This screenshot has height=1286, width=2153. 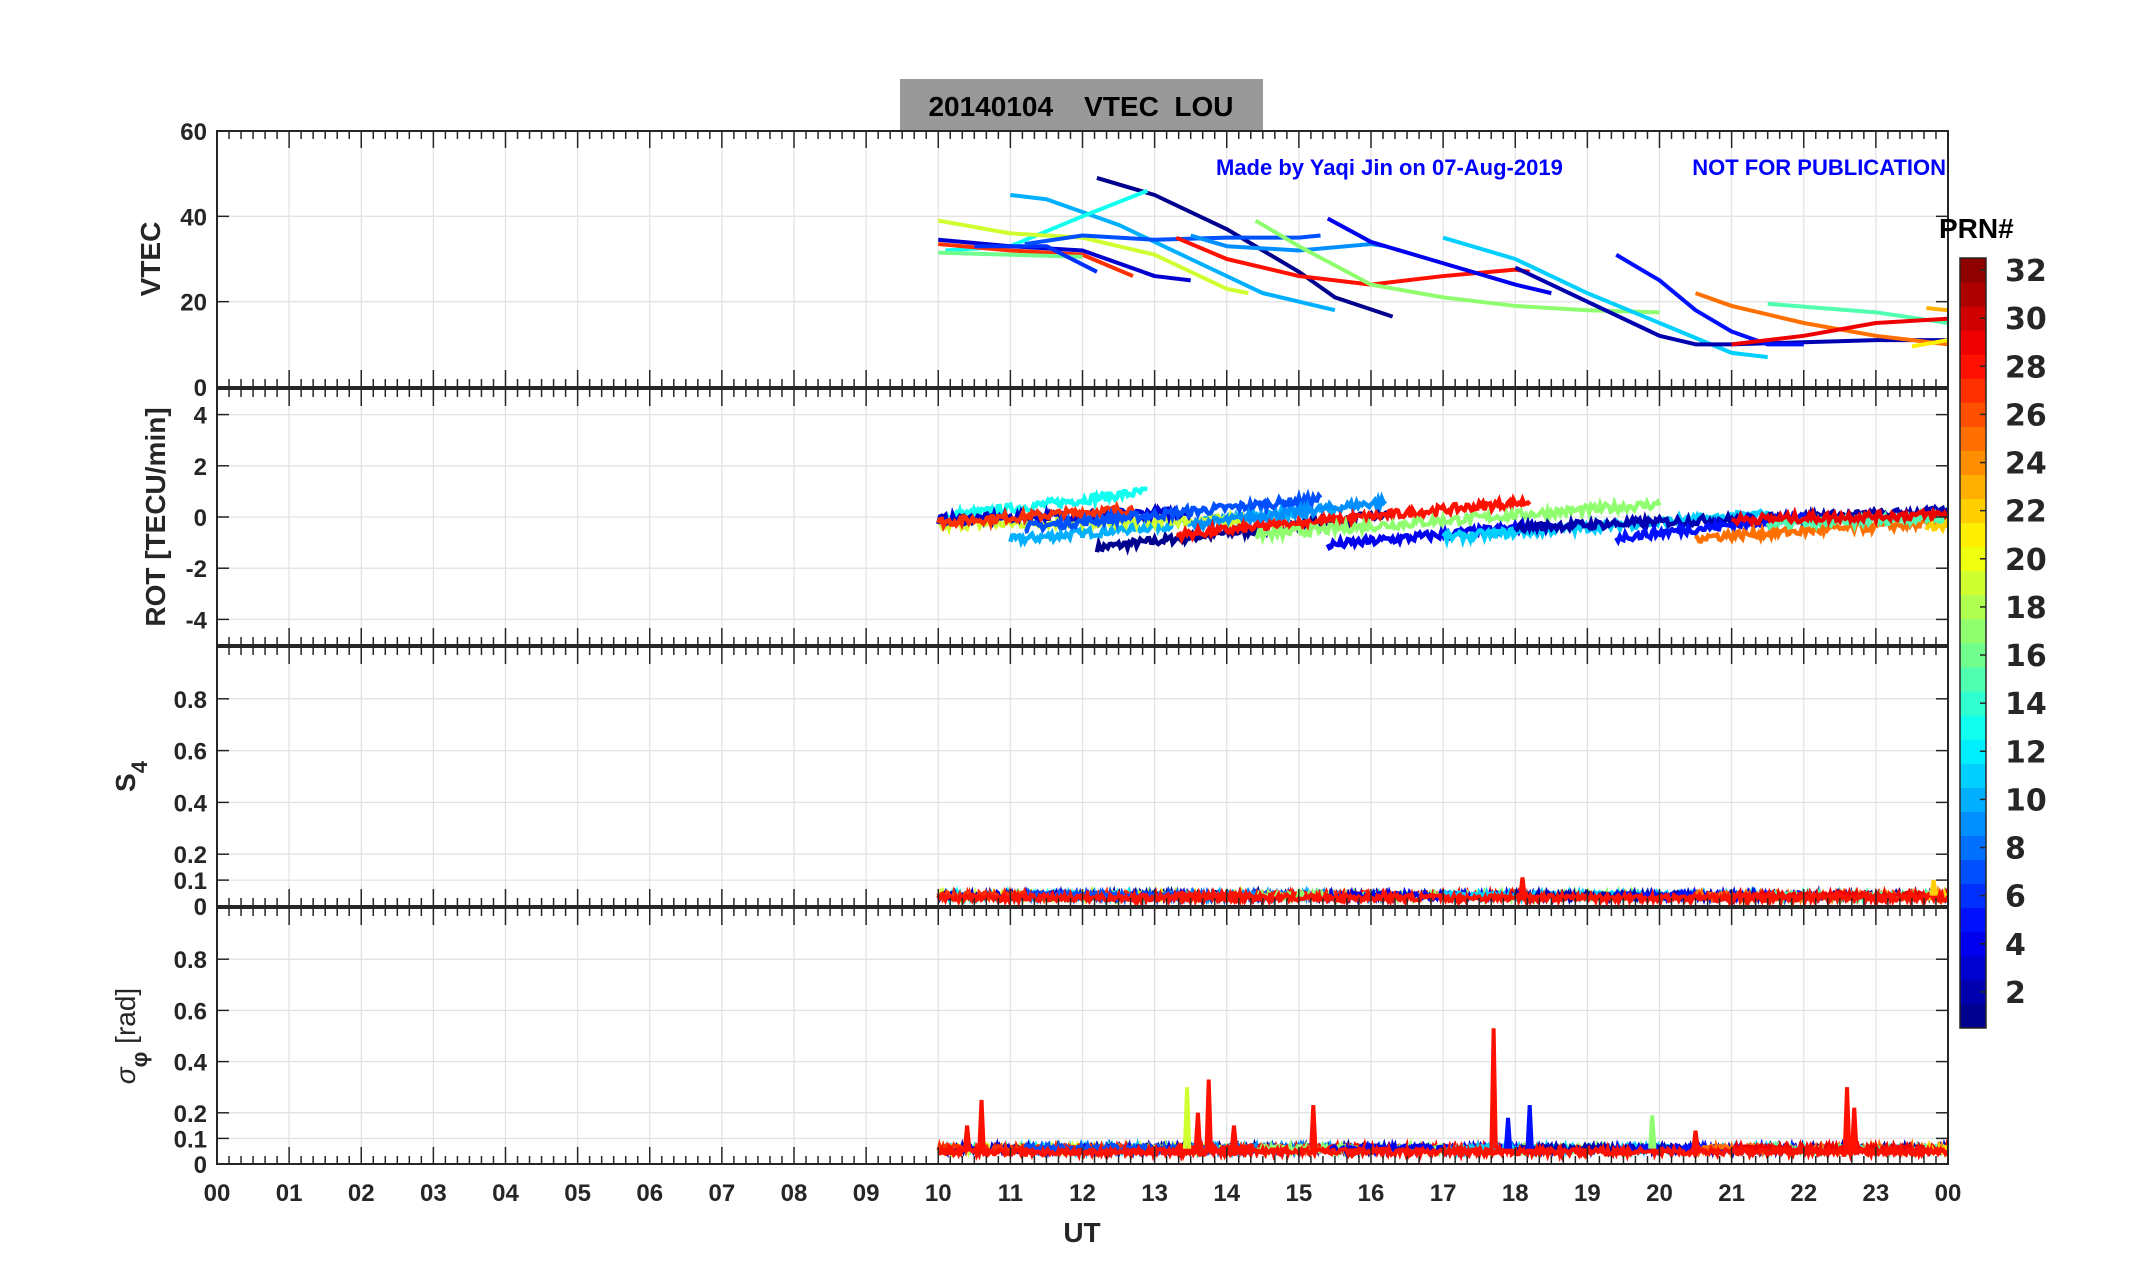 What do you see at coordinates (2015, 945) in the screenshot?
I see `colorbar-tick-label: 4` at bounding box center [2015, 945].